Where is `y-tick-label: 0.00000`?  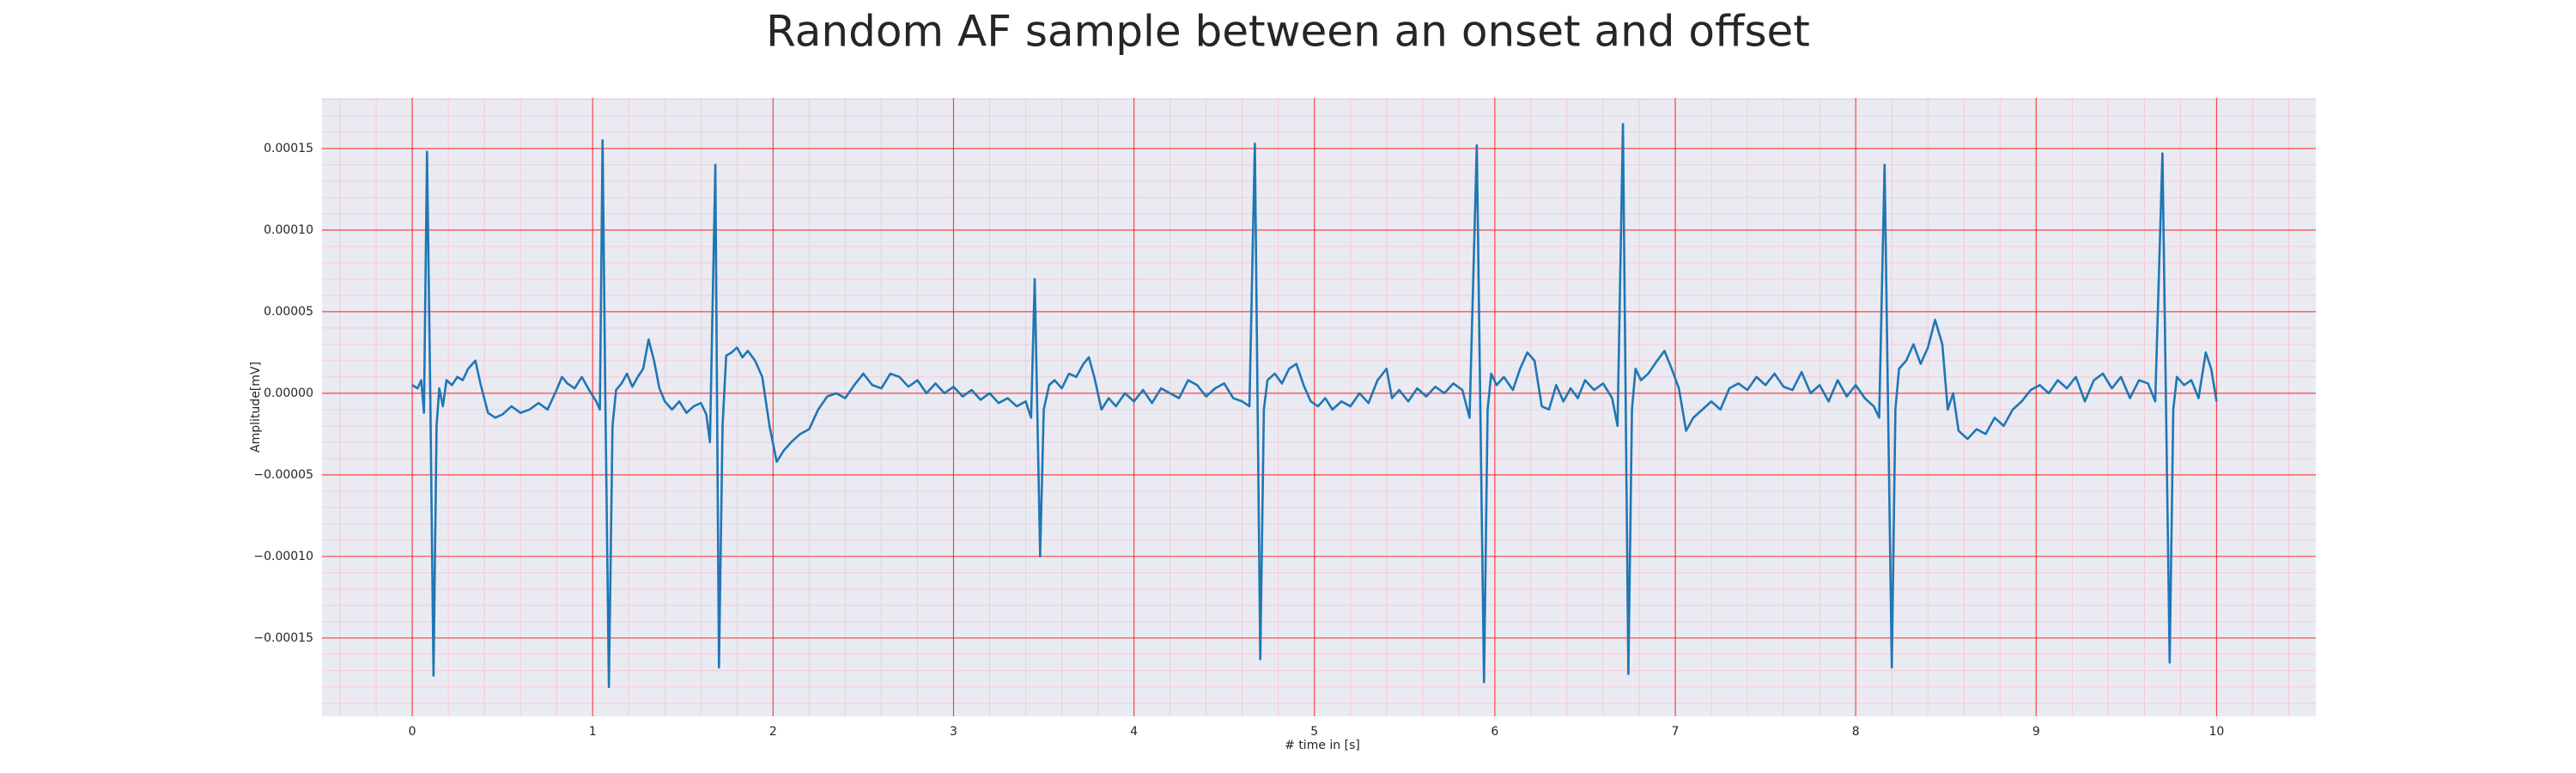
y-tick-label: 0.00000 is located at coordinates (289, 393).